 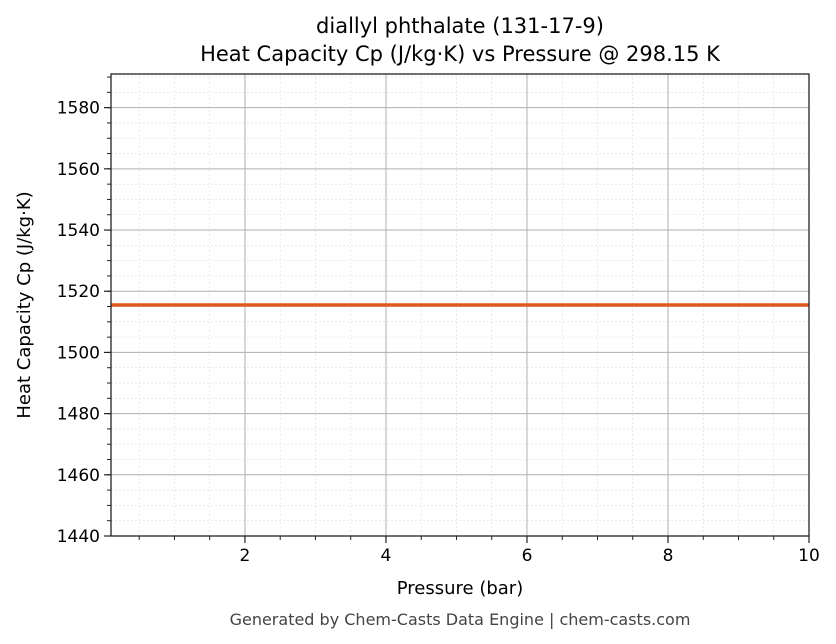 I want to click on x-tick-label: 8, so click(x=668, y=556).